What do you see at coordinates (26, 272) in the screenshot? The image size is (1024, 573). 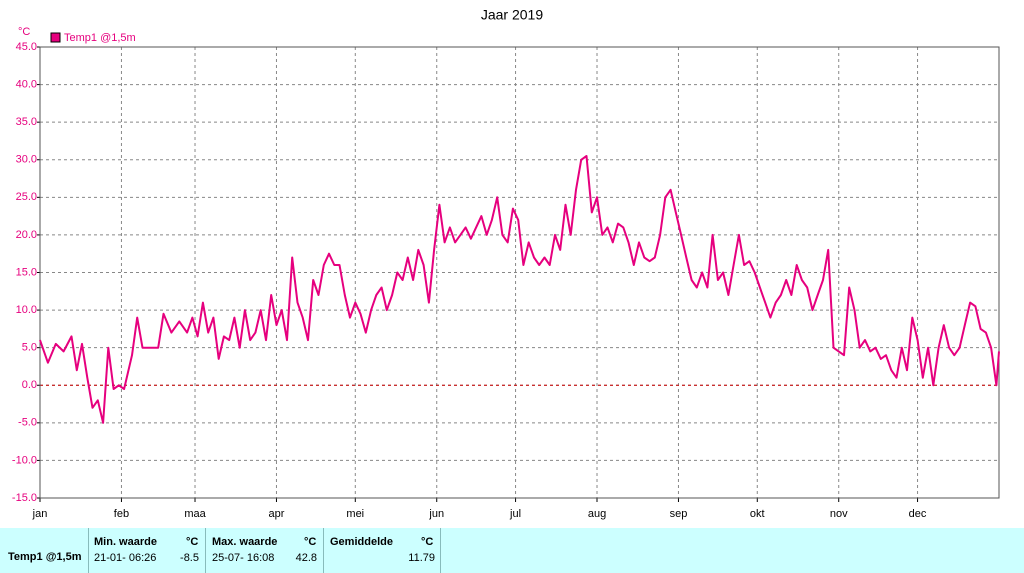 I see `y-tick-label: 15.0` at bounding box center [26, 272].